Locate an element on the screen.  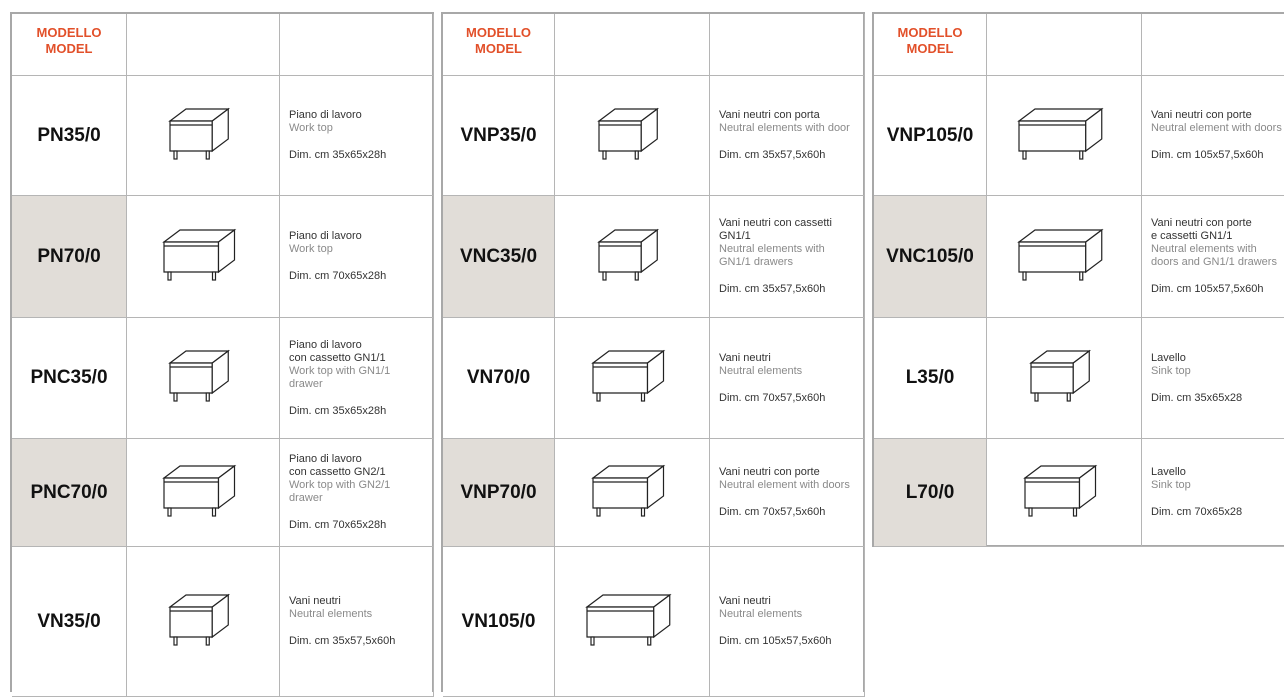
model-cell: PNC35/0 is located at coordinates (69, 378).